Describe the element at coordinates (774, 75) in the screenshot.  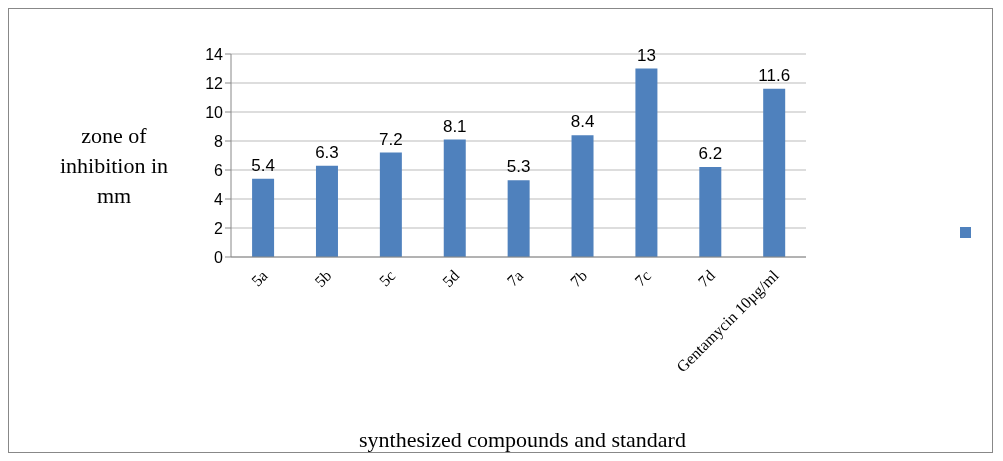
I see `data-label: 11.6` at that location.